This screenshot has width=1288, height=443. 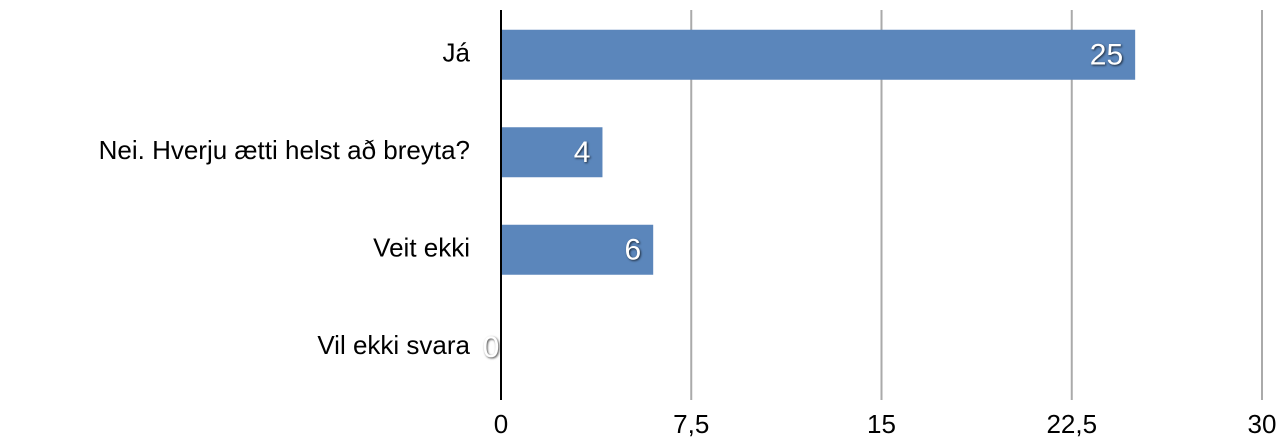 I want to click on value-label: 0, so click(x=491, y=347).